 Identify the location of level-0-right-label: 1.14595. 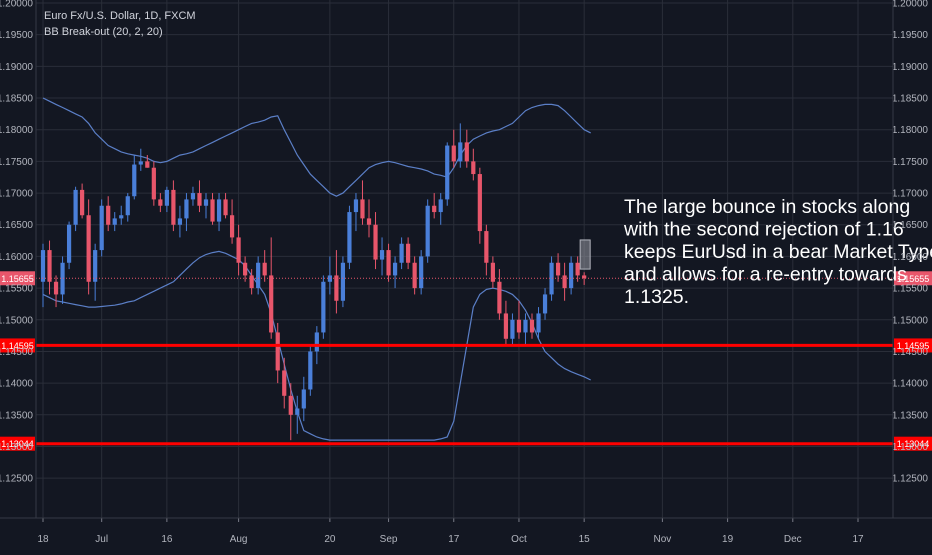
(913, 346).